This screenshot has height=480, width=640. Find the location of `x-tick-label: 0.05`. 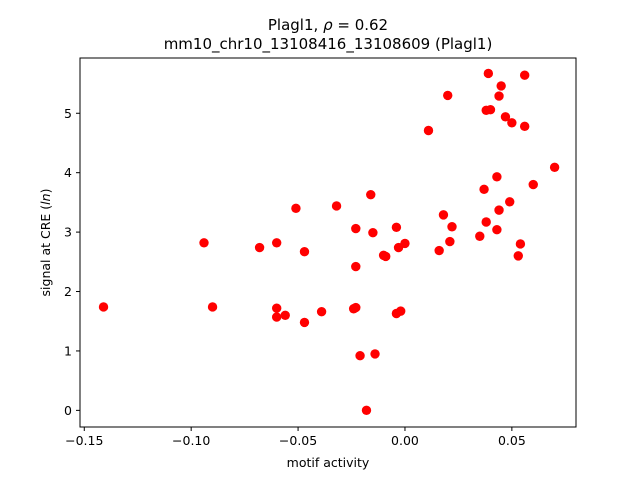

x-tick-label: 0.05 is located at coordinates (512, 440).